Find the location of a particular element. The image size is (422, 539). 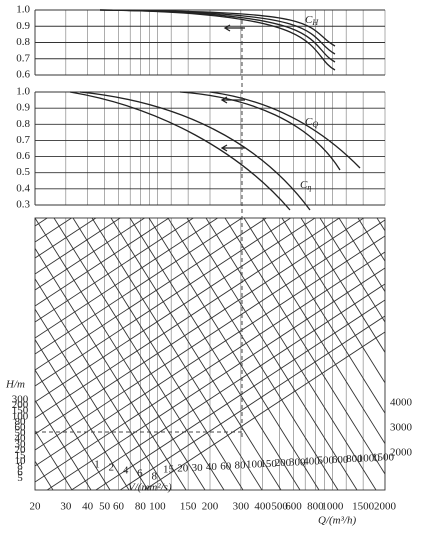

curve-label: CQ is located at coordinates (311, 122).